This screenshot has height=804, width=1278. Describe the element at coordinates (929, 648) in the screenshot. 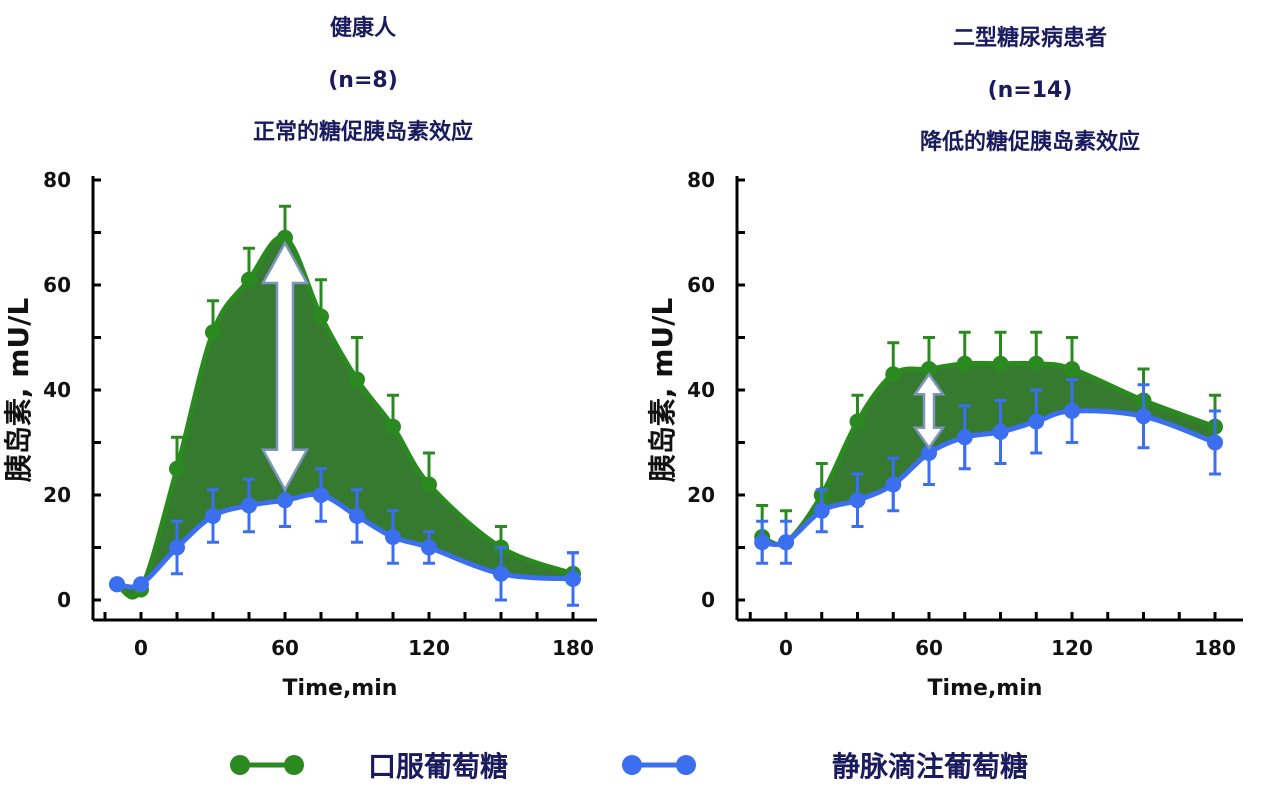

I see `right-x-tick-label: 60` at that location.